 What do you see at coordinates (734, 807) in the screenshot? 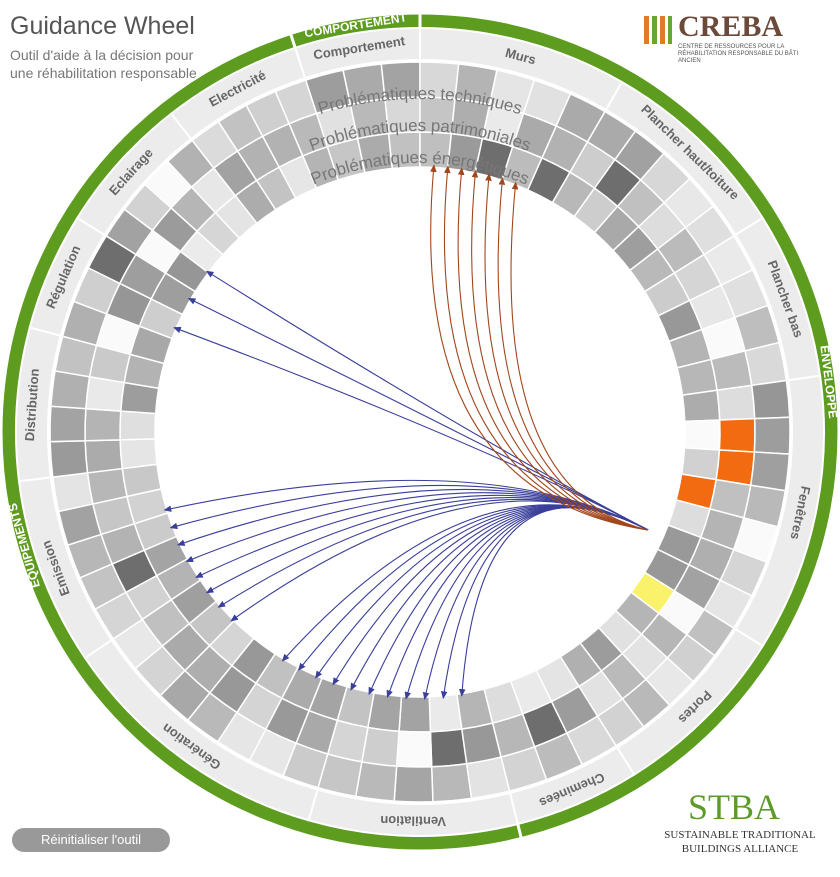
I see `stba-name: STBA` at bounding box center [734, 807].